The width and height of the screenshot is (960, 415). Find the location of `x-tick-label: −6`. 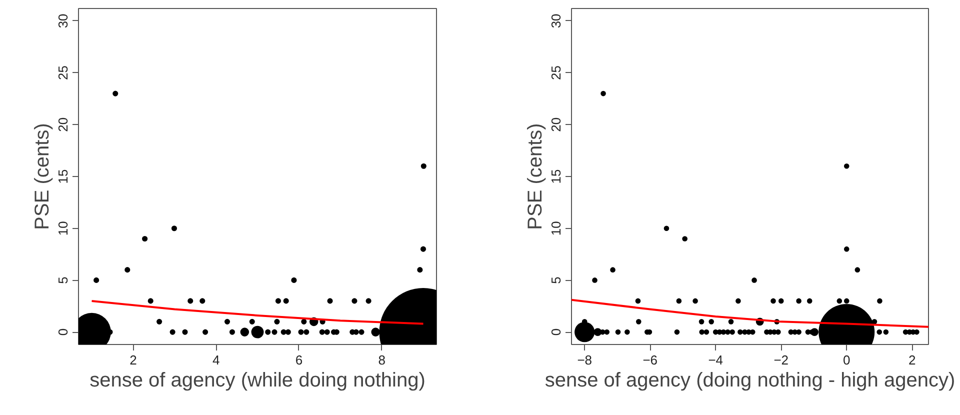

x-tick-label: −6 is located at coordinates (650, 360).